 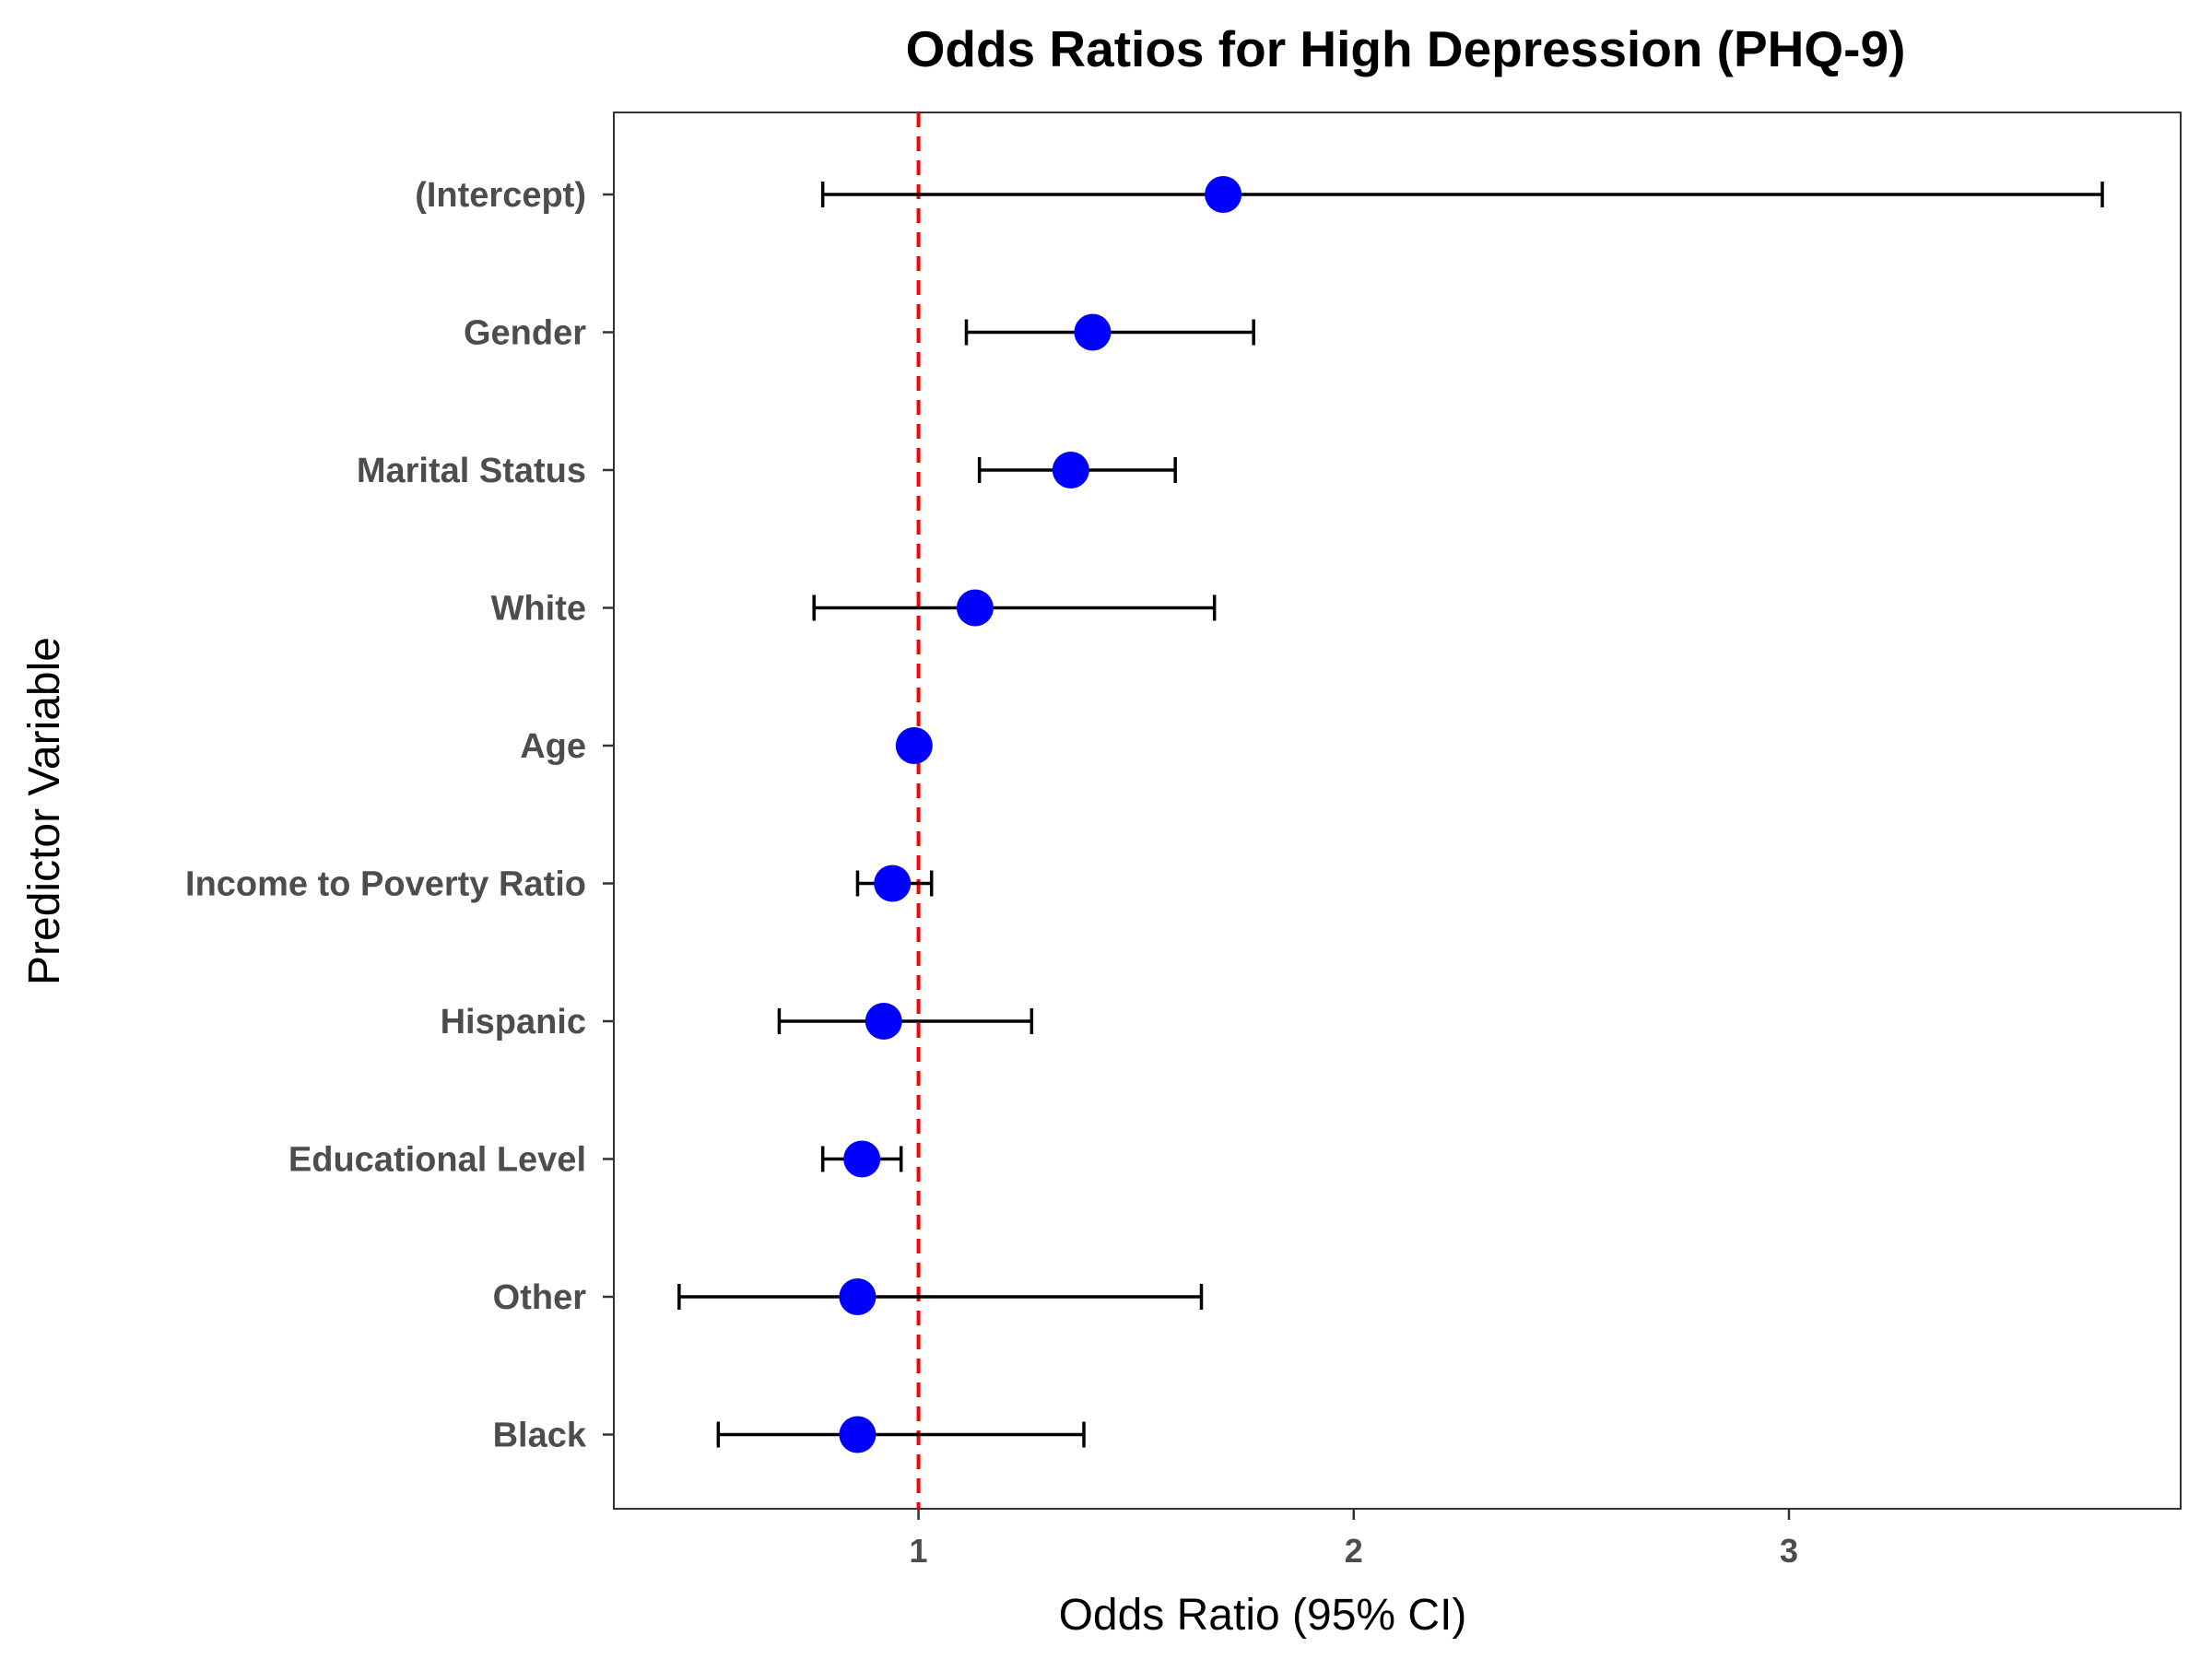 I want to click on y-tick-label: Other, so click(x=540, y=1297).